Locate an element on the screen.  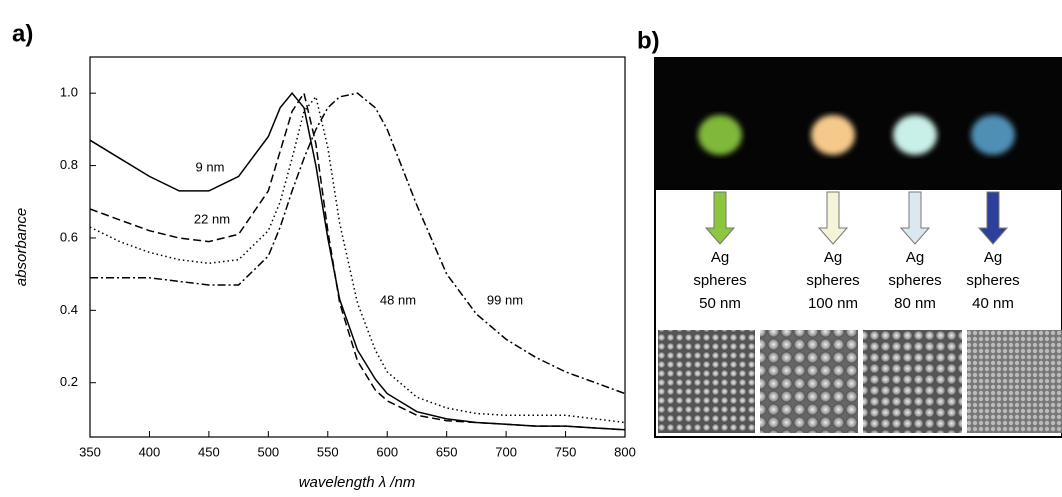
sample-label: 40 nm is located at coordinates (993, 303).